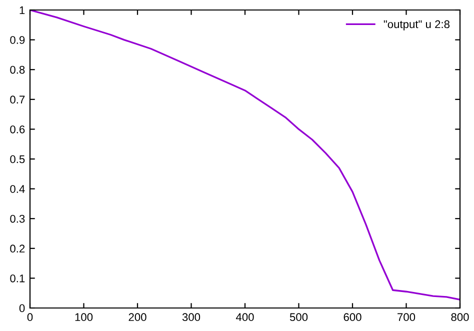 Image resolution: width=474 pixels, height=331 pixels. I want to click on y-tick-label: 1, so click(22, 10).